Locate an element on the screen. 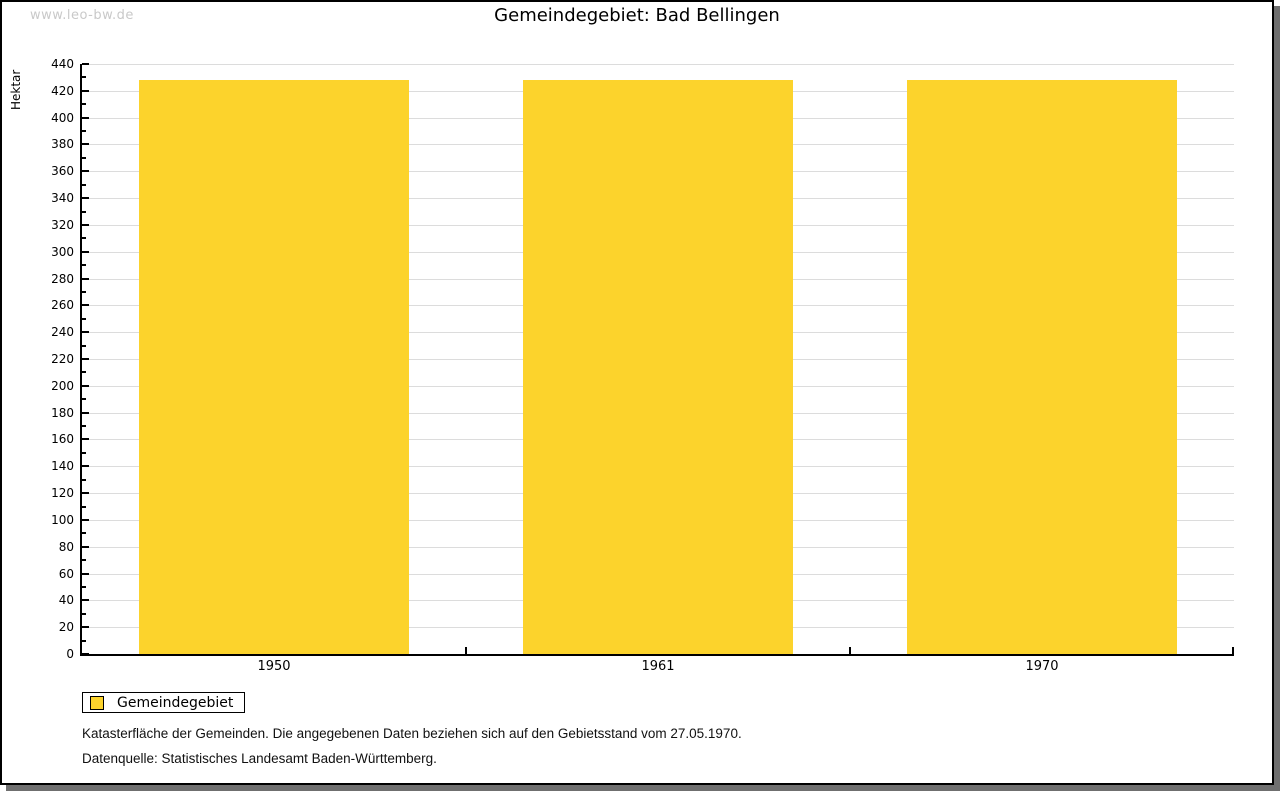 This screenshot has height=791, width=1280. y-tick-label: 340 is located at coordinates (62, 198).